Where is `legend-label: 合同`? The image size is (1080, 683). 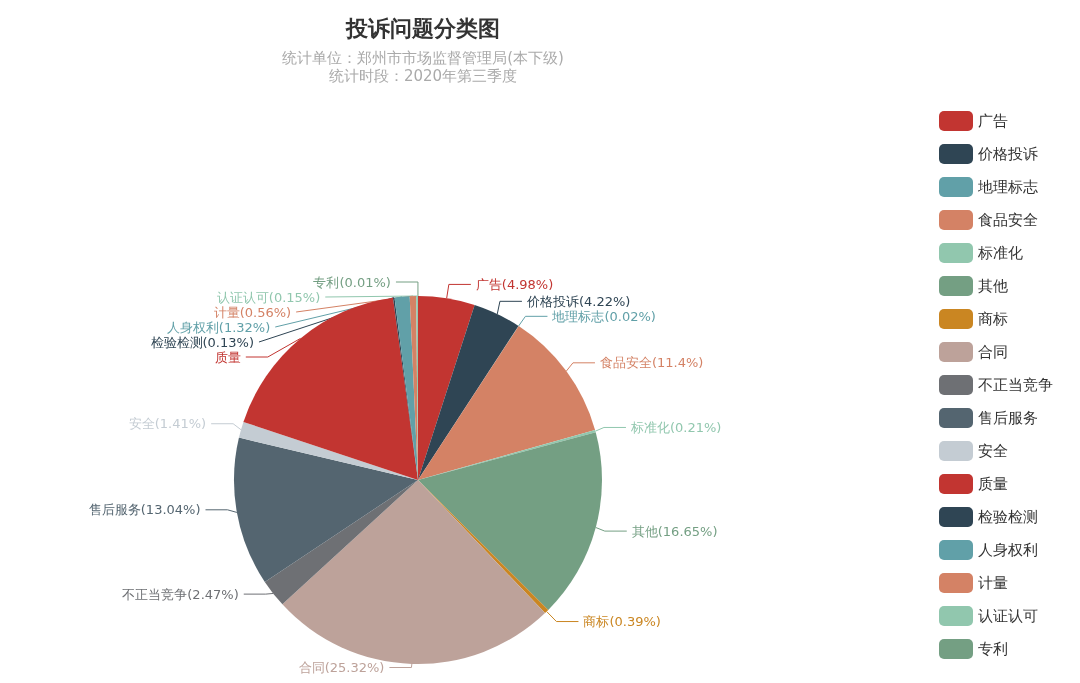 legend-label: 合同 is located at coordinates (993, 352).